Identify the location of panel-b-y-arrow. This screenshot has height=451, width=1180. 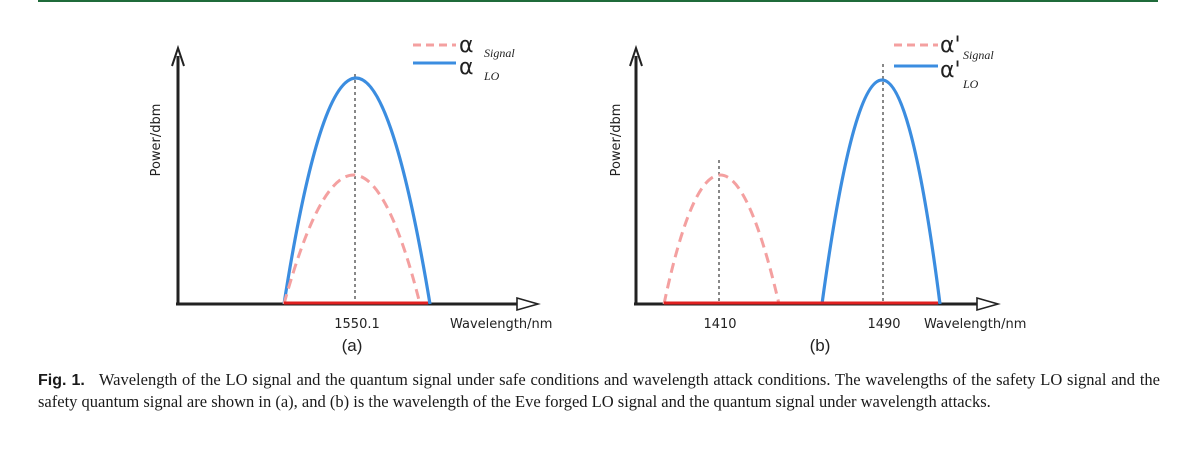
(636, 55).